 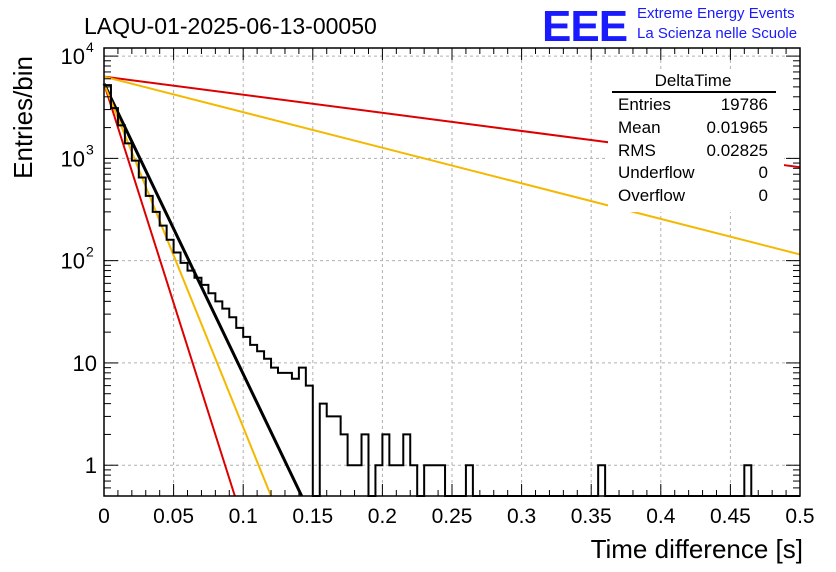 What do you see at coordinates (584, 26) in the screenshot?
I see `logo-mark: EEE` at bounding box center [584, 26].